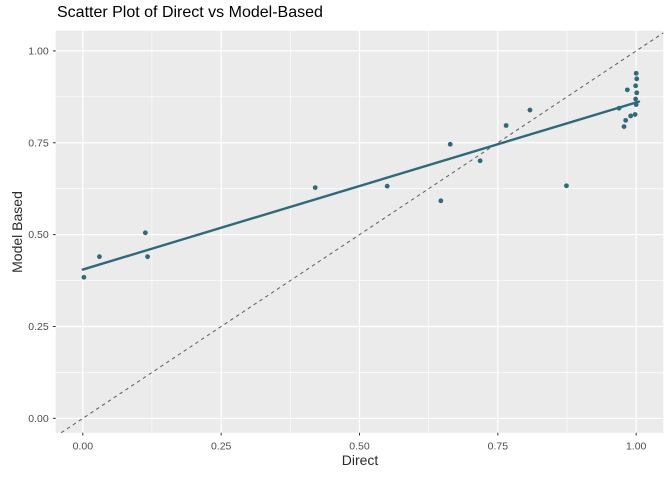 The height and width of the screenshot is (480, 672). I want to click on y-axis-title: Model Based, so click(17, 232).